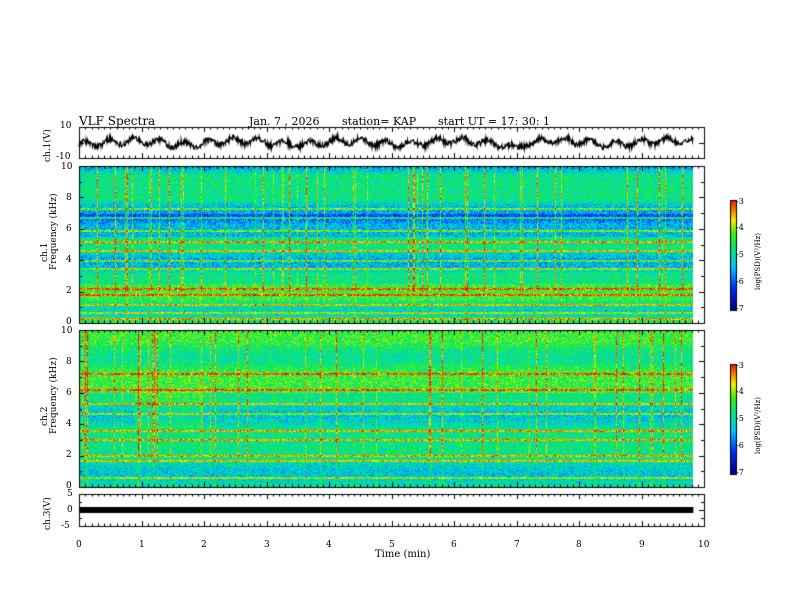 The image size is (792, 612). What do you see at coordinates (204, 545) in the screenshot?
I see `xtick-2: 2` at bounding box center [204, 545].